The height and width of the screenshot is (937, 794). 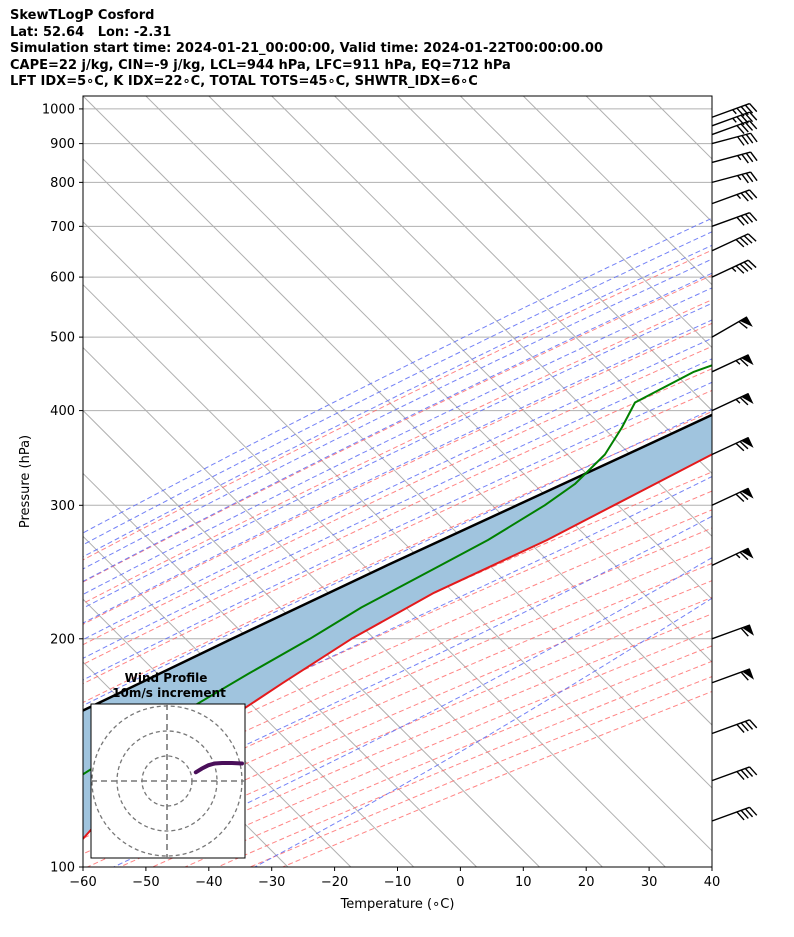 I want to click on location-line: Lat: 52.64 Lon: -2.31, so click(x=91, y=32).